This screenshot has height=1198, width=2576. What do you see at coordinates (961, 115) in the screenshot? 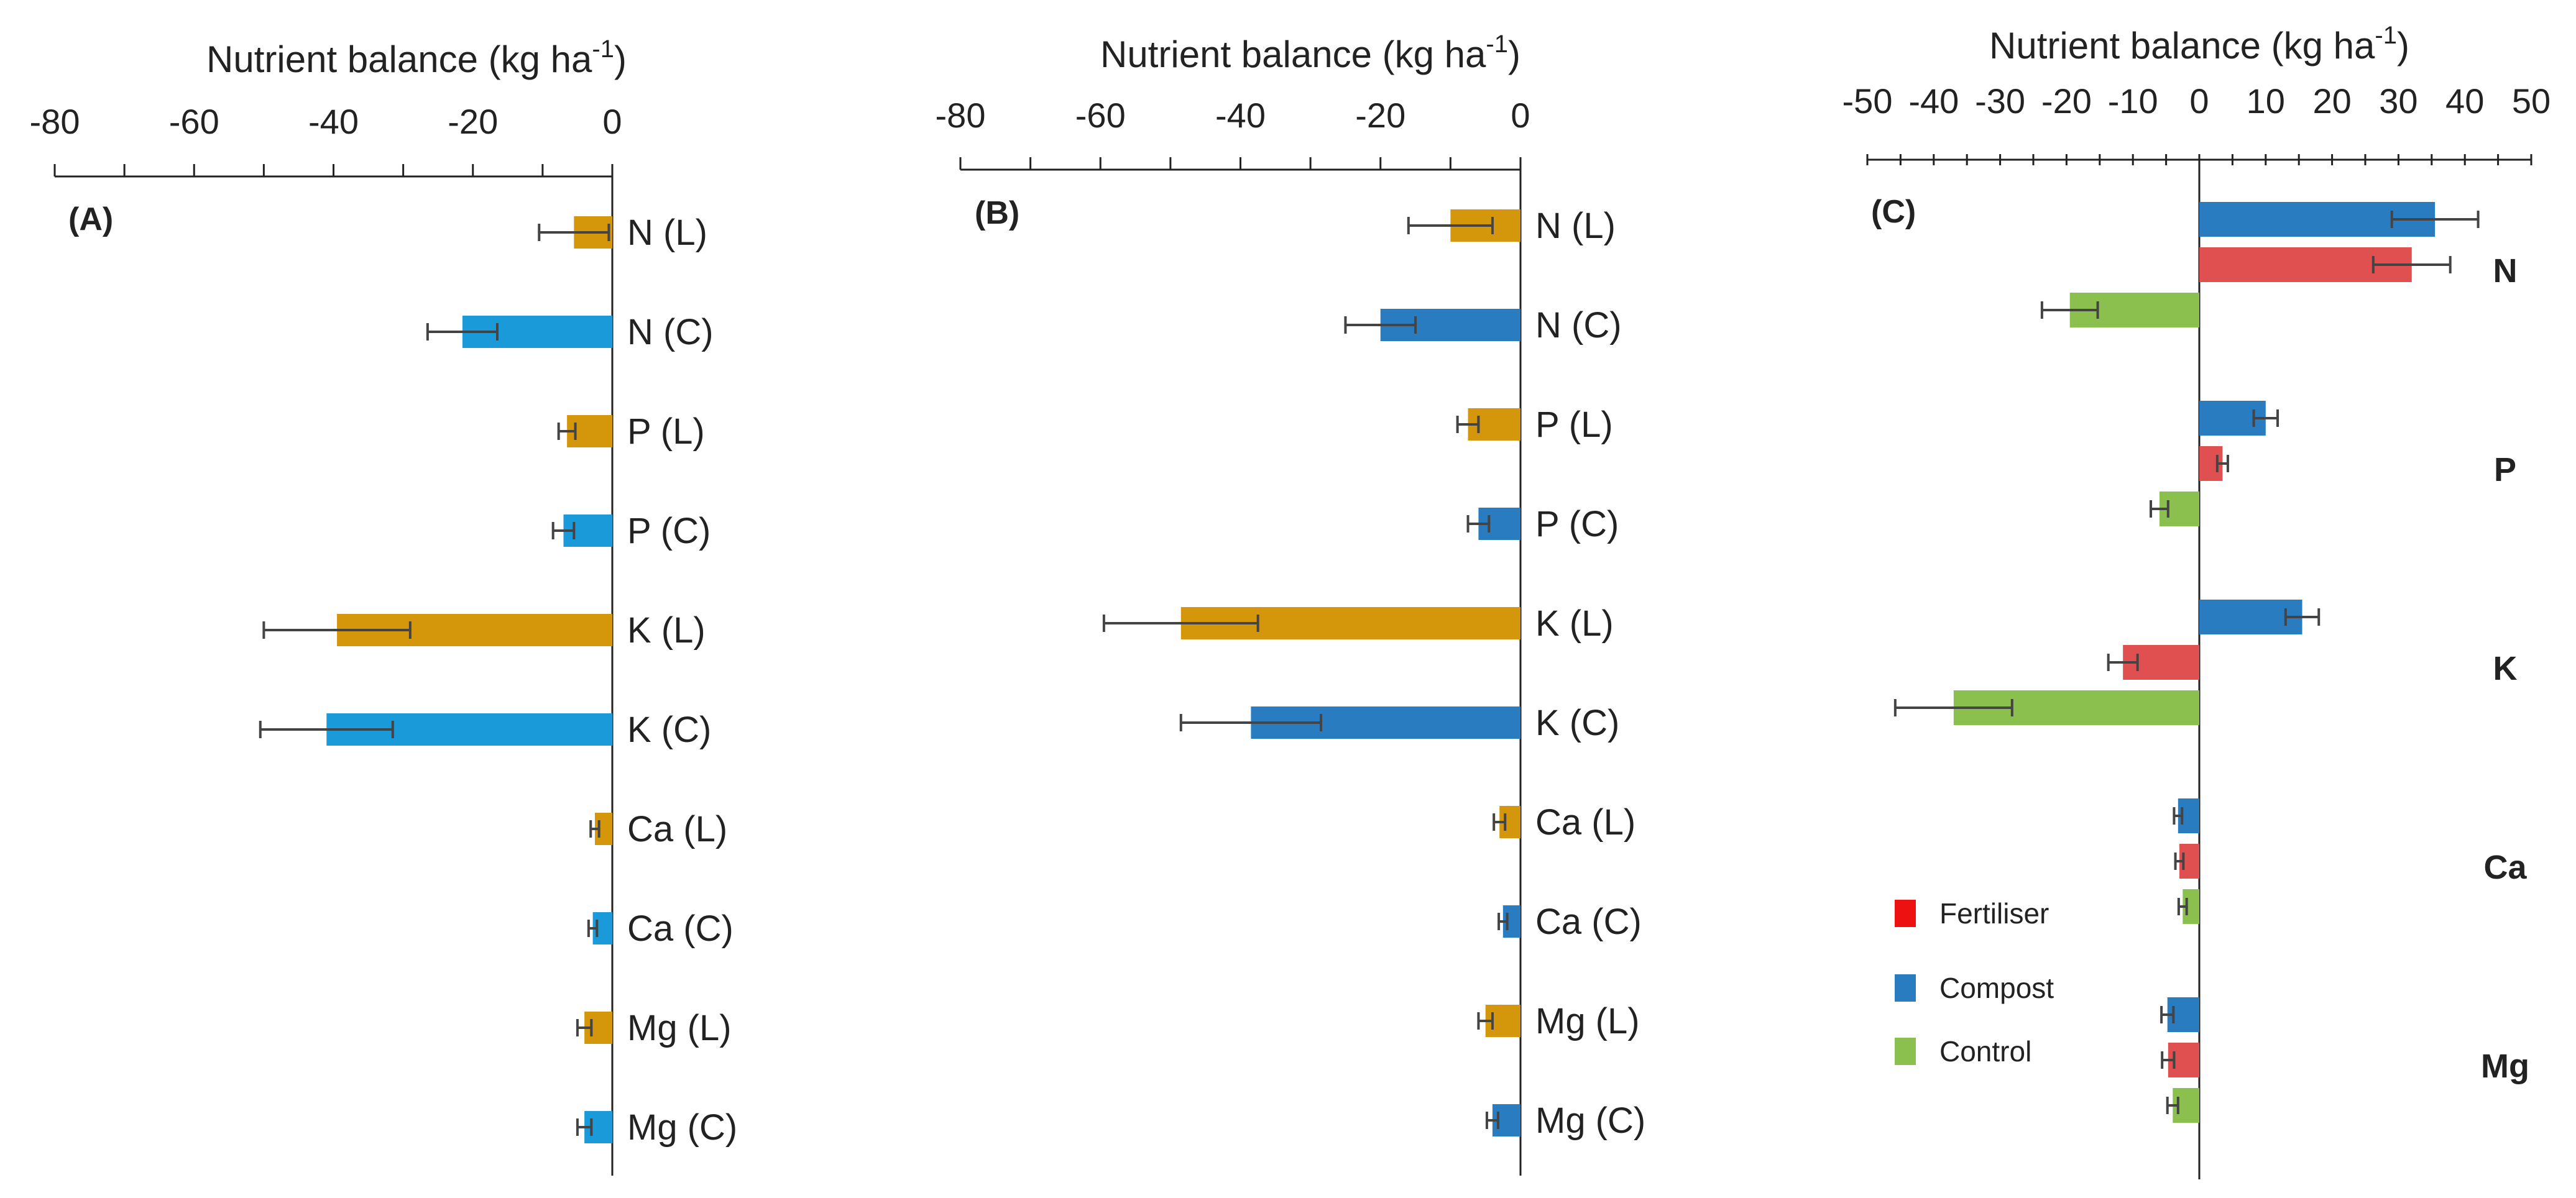
I see `panel-b-tick-label: -80` at bounding box center [961, 115].